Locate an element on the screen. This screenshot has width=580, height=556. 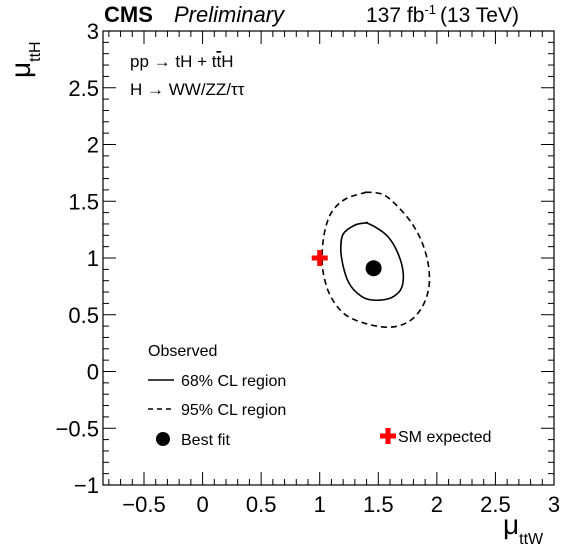
process-text-post: H is located at coordinates (227, 61).